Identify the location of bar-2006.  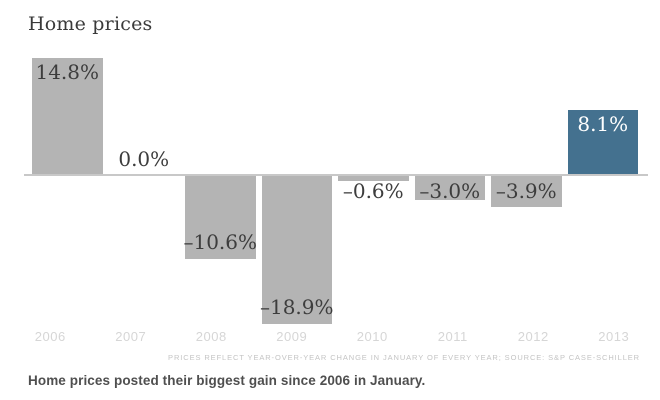
(67, 115).